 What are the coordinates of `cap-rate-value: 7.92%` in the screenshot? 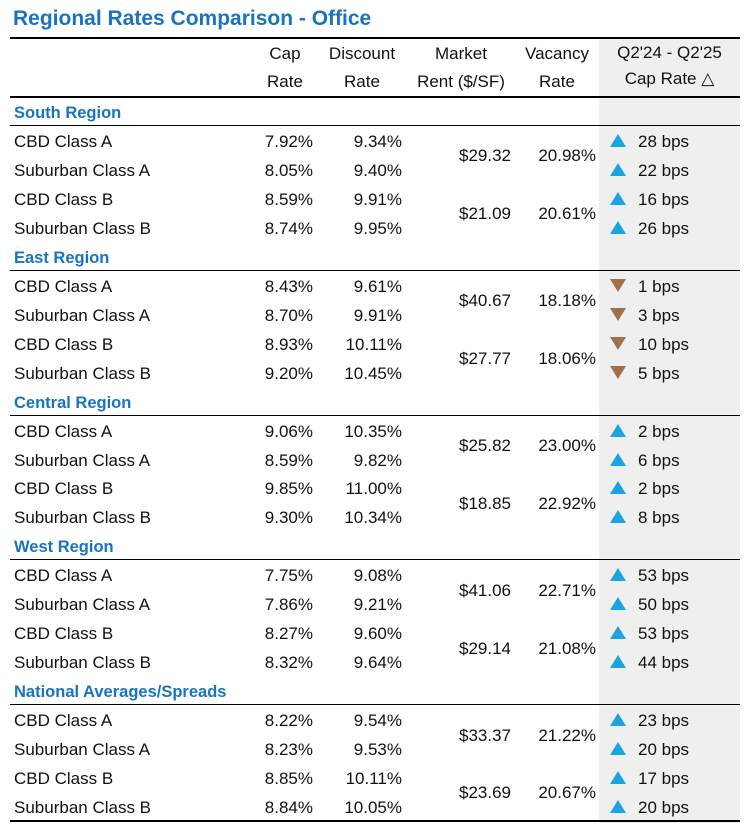 It's located at (288, 141).